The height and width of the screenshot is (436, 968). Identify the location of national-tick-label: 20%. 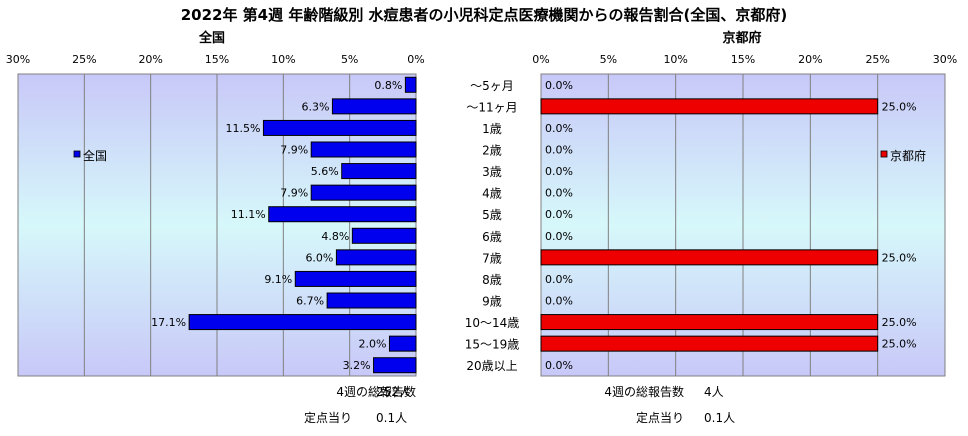
(150, 59).